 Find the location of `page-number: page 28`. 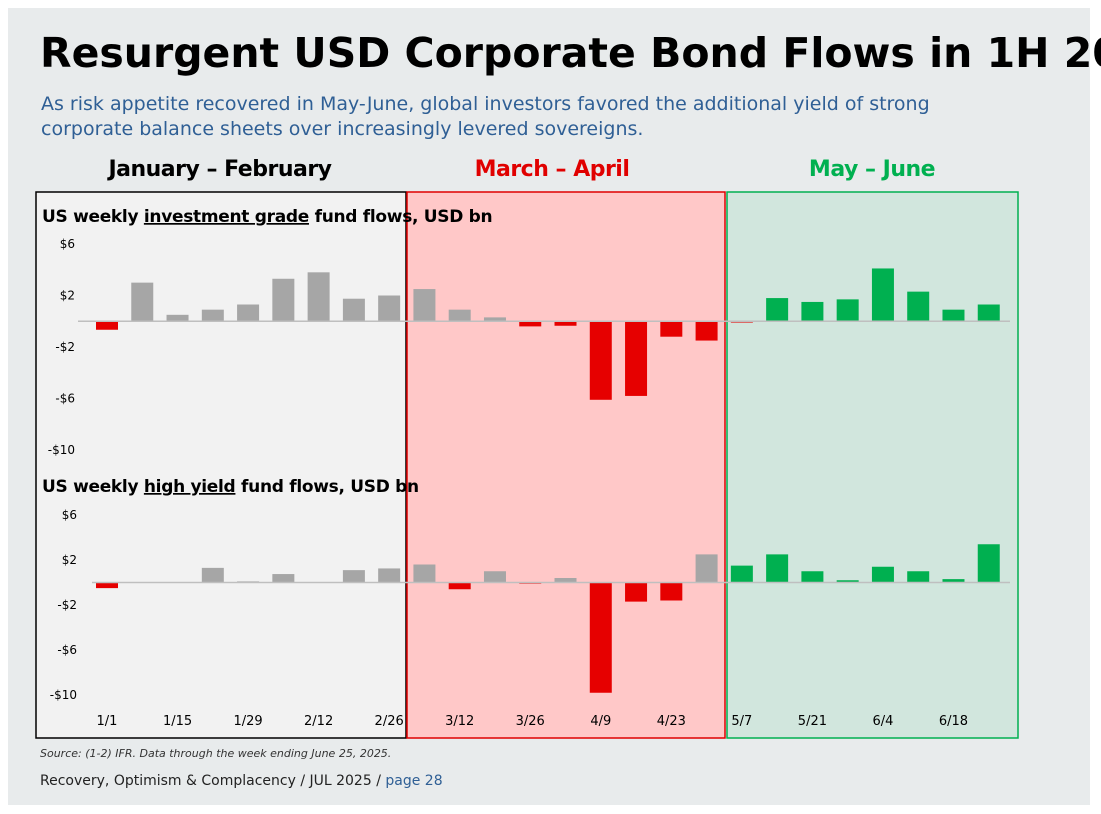

page-number: page 28 is located at coordinates (413, 781).